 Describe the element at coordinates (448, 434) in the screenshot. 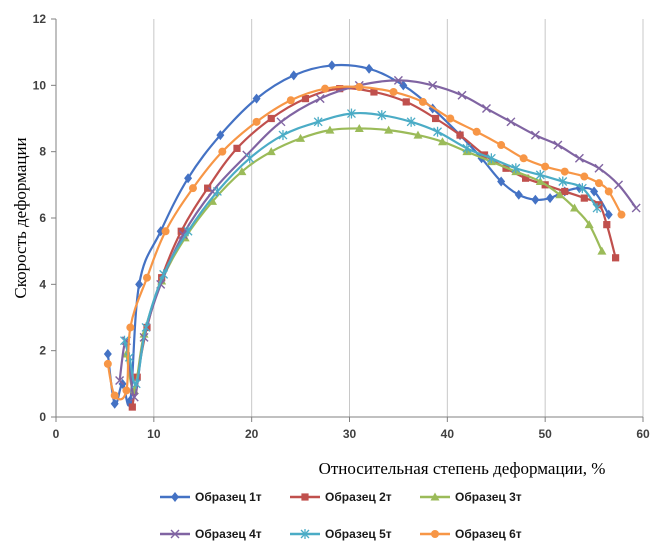

I see `x-tick-label: 40` at that location.